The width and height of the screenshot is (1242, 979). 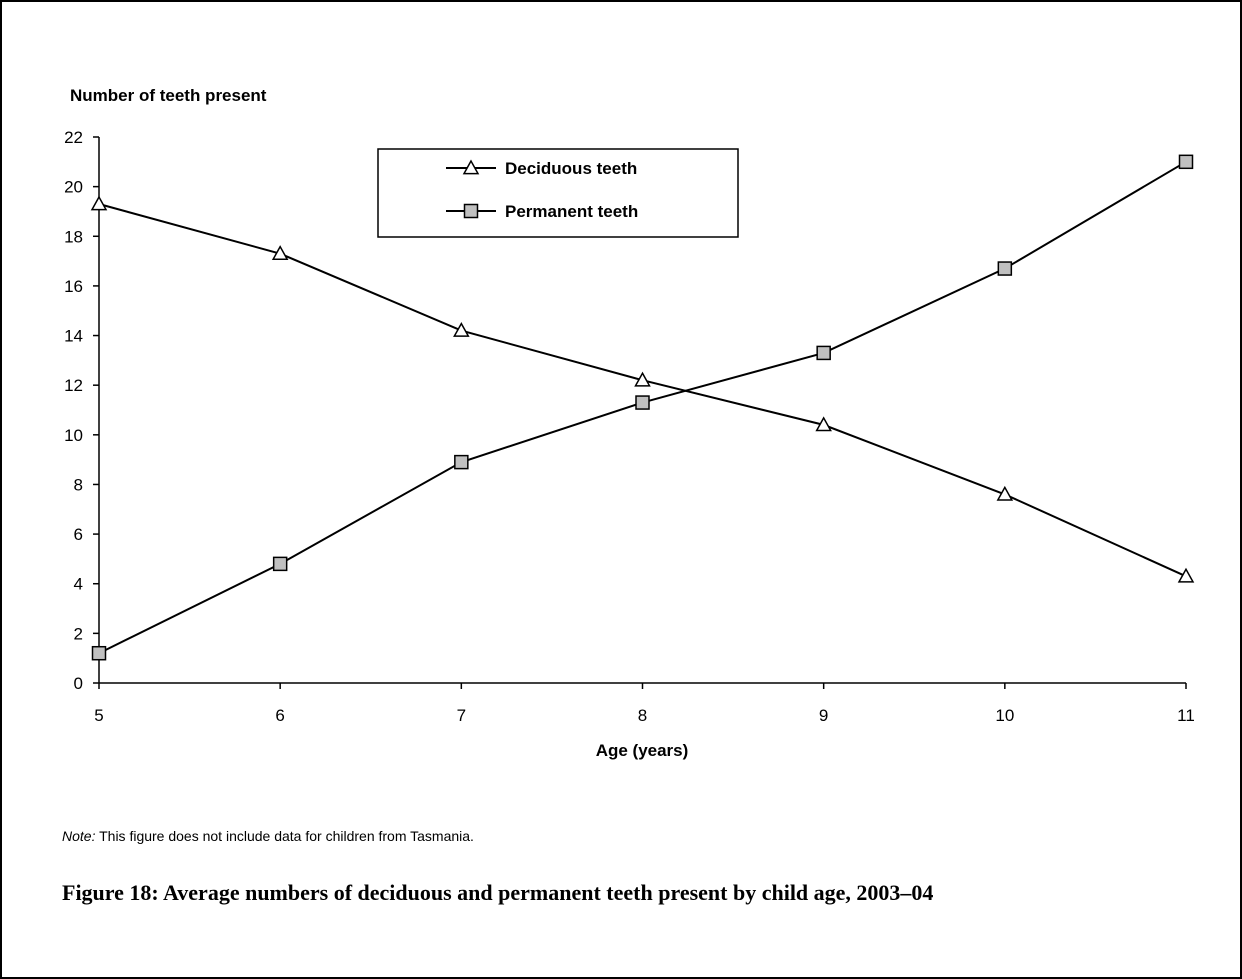 I want to click on y-tick-label: 6, so click(x=78, y=534).